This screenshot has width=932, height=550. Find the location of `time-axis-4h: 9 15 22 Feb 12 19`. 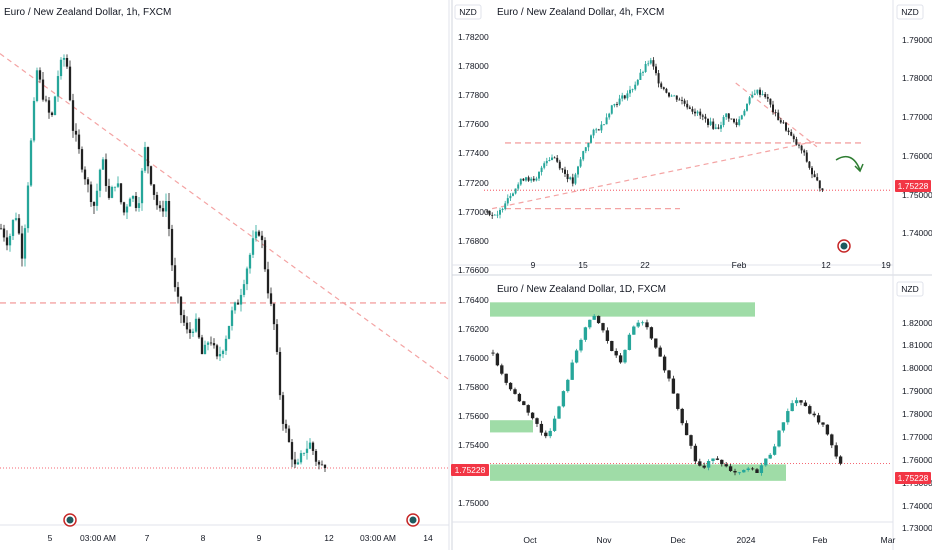

time-axis-4h: 9 15 22 Feb 12 19 is located at coordinates (711, 265).